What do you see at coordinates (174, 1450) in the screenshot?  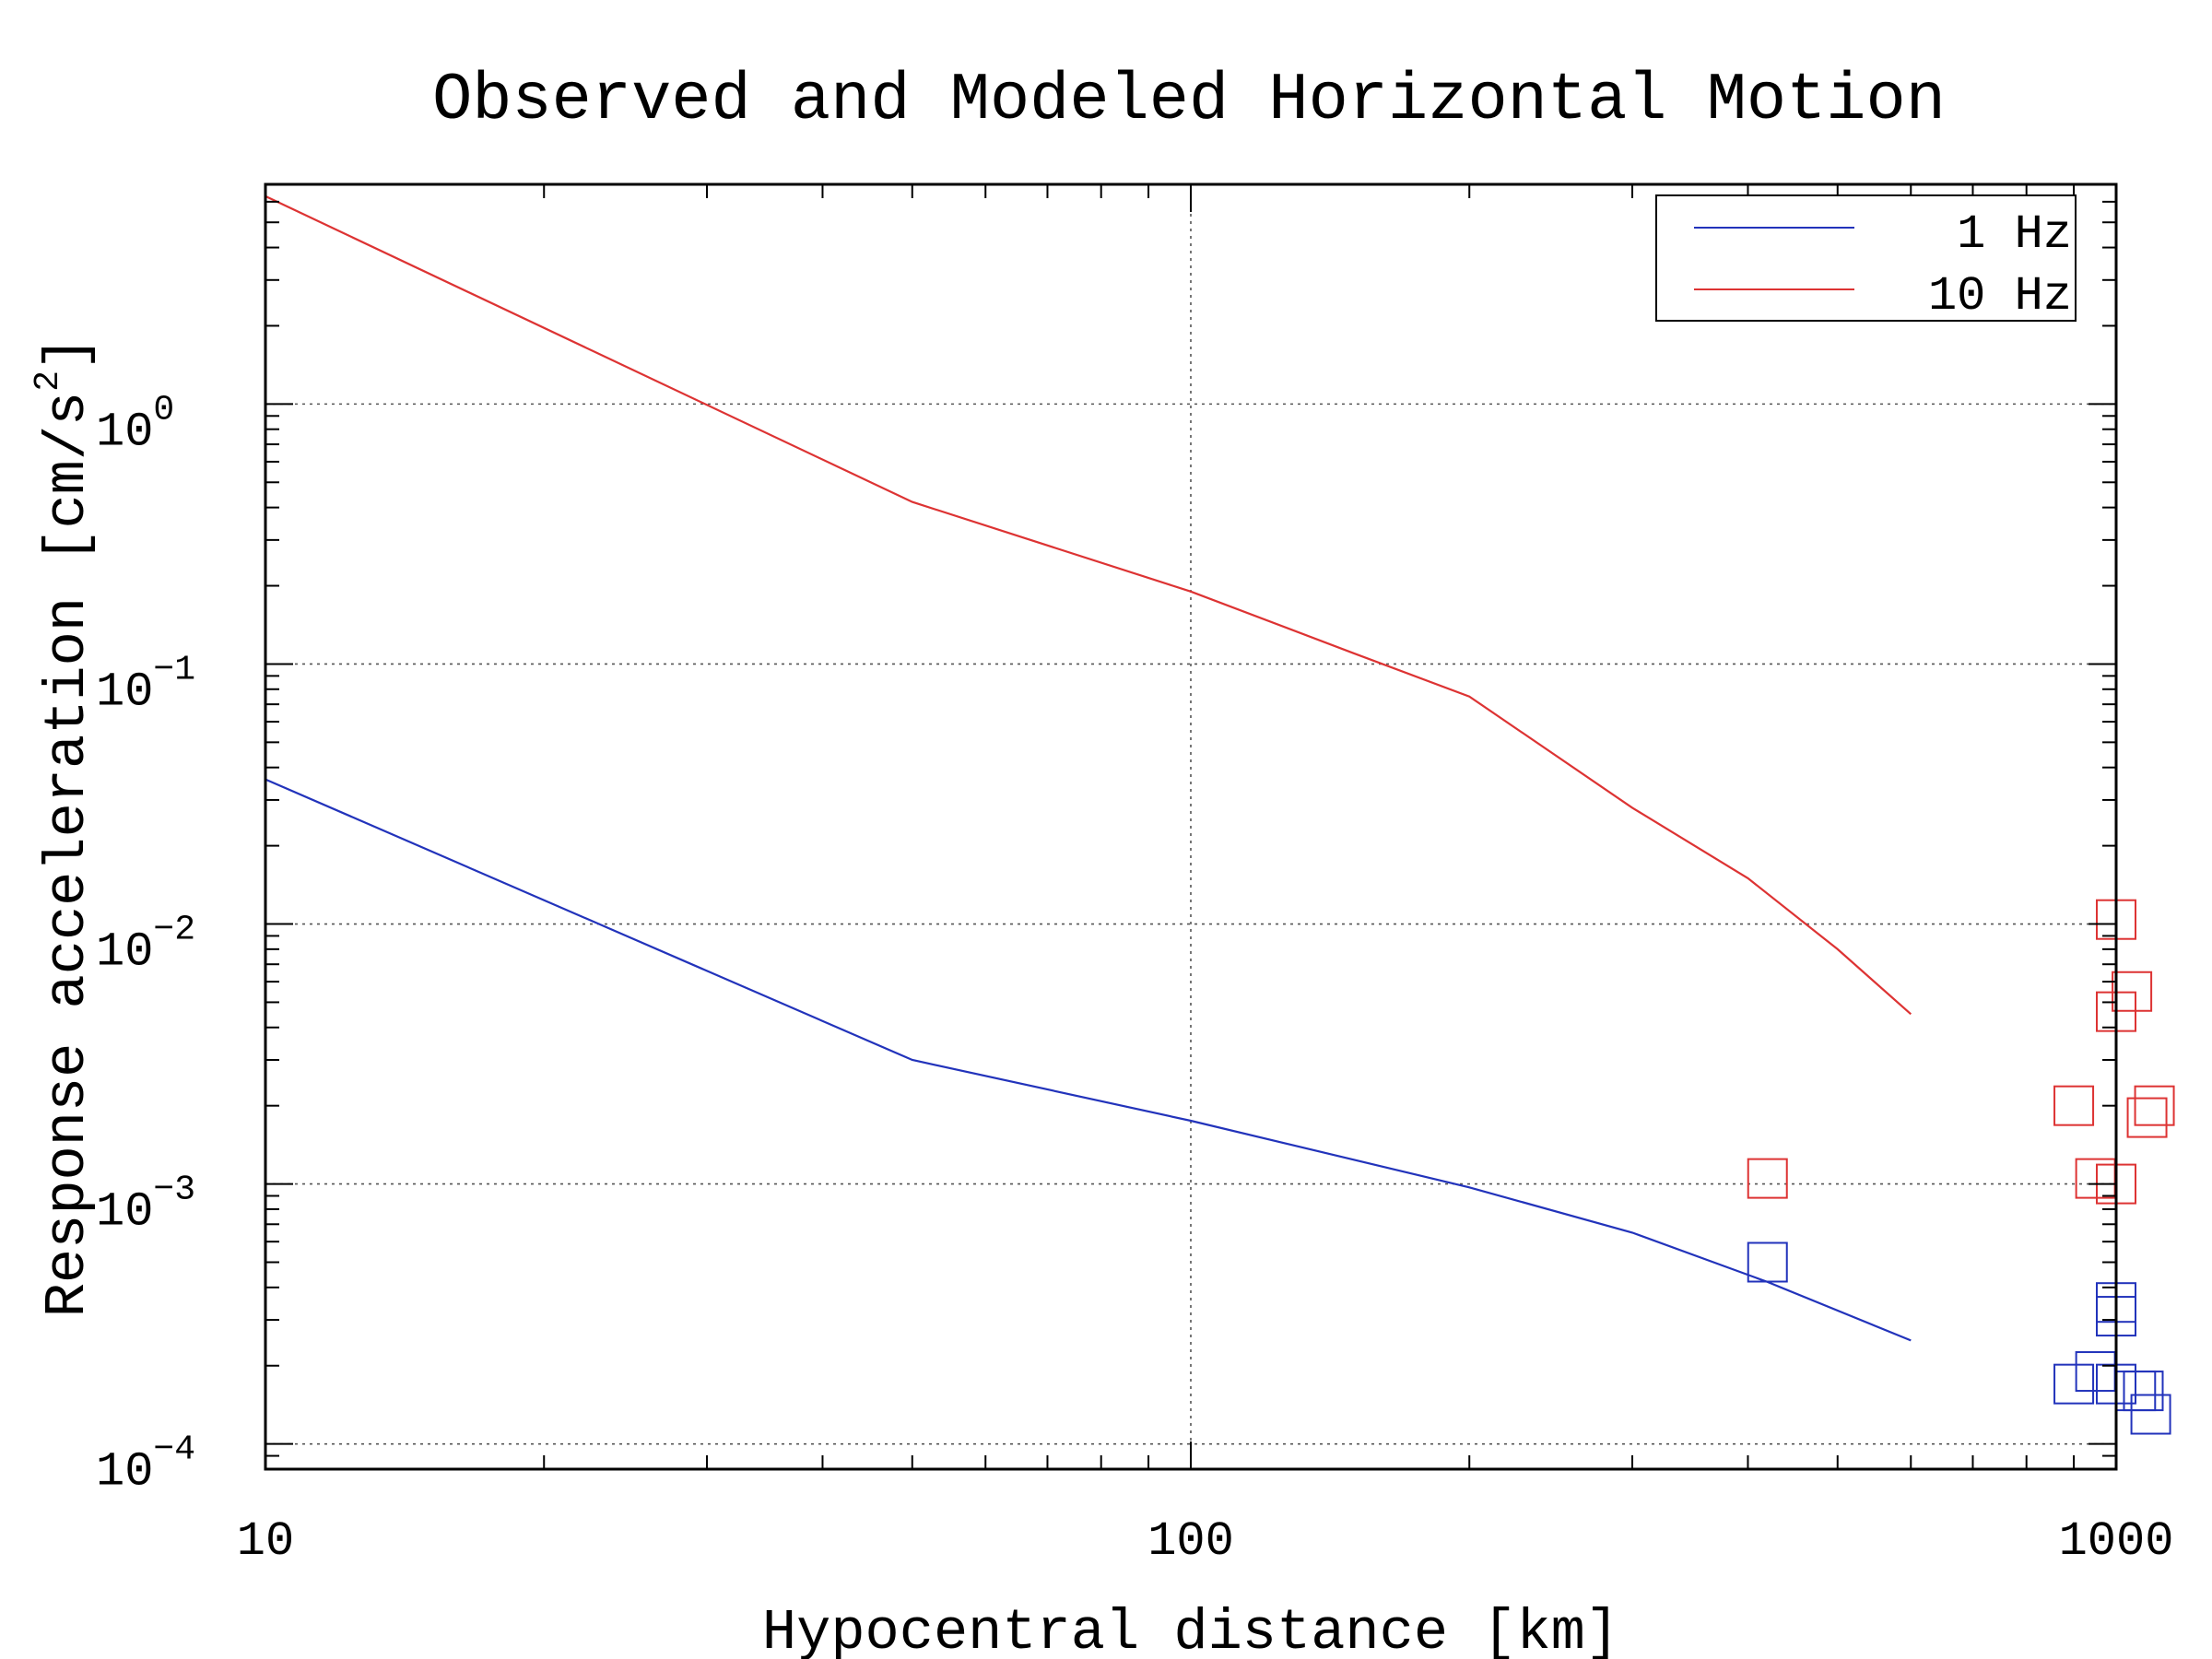 I see `y-tick-label-exponent: −4` at bounding box center [174, 1450].